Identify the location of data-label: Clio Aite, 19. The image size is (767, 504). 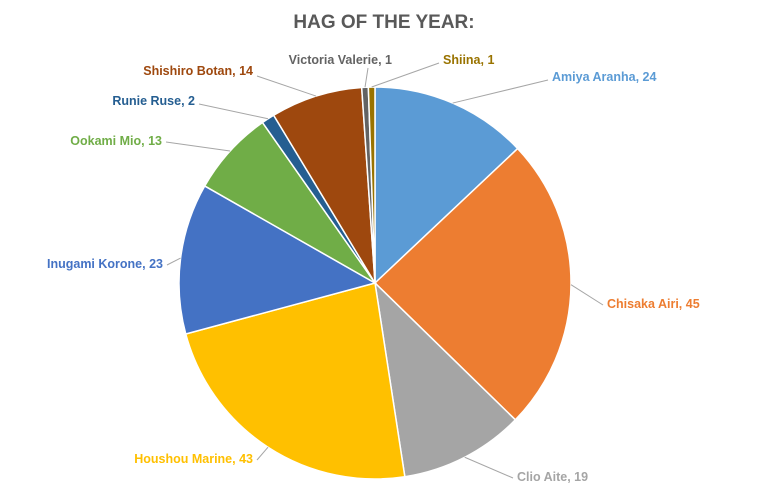
(552, 477).